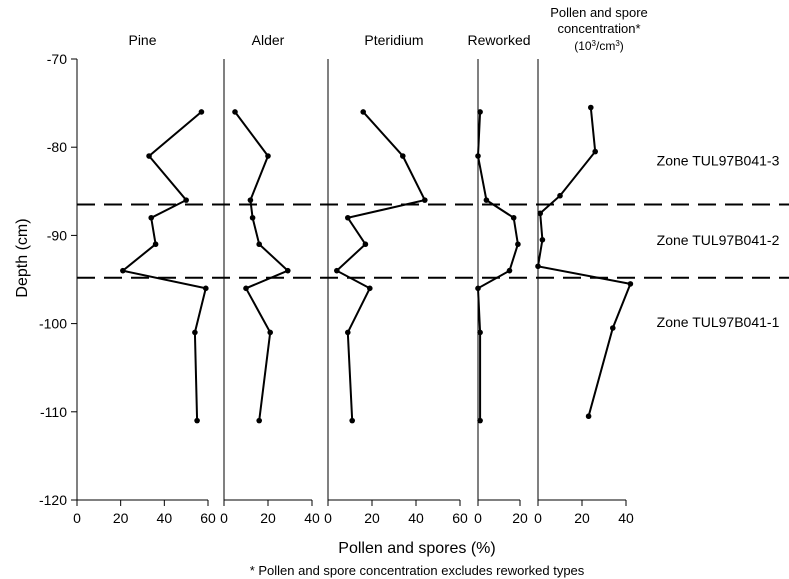 The height and width of the screenshot is (579, 789). I want to click on zone-boundaries, so click(433, 241).